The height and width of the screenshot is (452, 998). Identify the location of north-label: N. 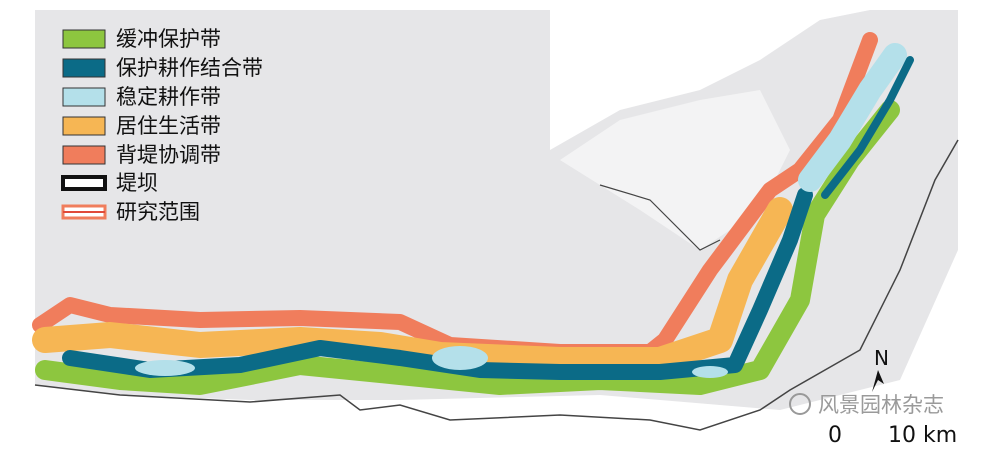
(881, 358).